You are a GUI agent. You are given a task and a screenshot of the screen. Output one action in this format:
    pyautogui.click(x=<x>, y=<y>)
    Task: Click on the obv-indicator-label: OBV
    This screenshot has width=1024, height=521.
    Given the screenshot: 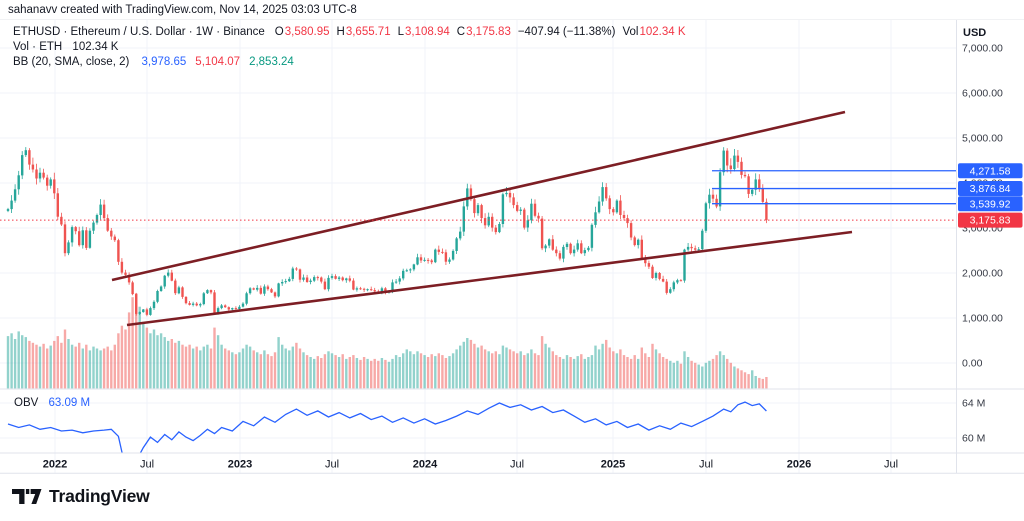 What is the action you would take?
    pyautogui.click(x=26, y=403)
    